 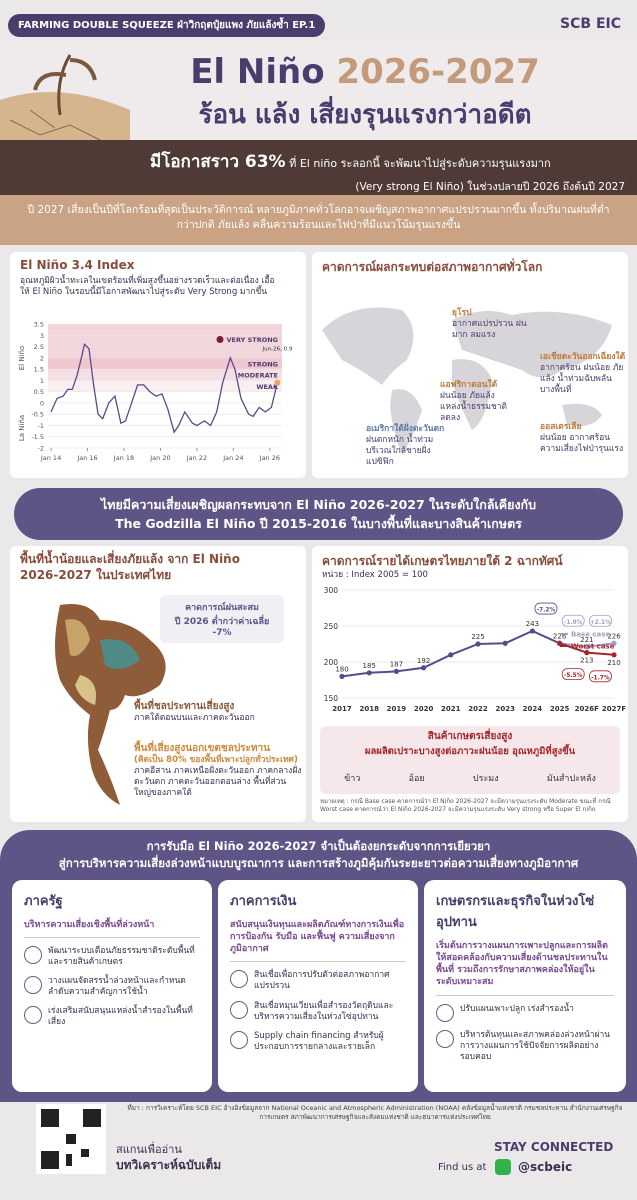 I want to click on x-tick-label: 2022, so click(x=478, y=709).